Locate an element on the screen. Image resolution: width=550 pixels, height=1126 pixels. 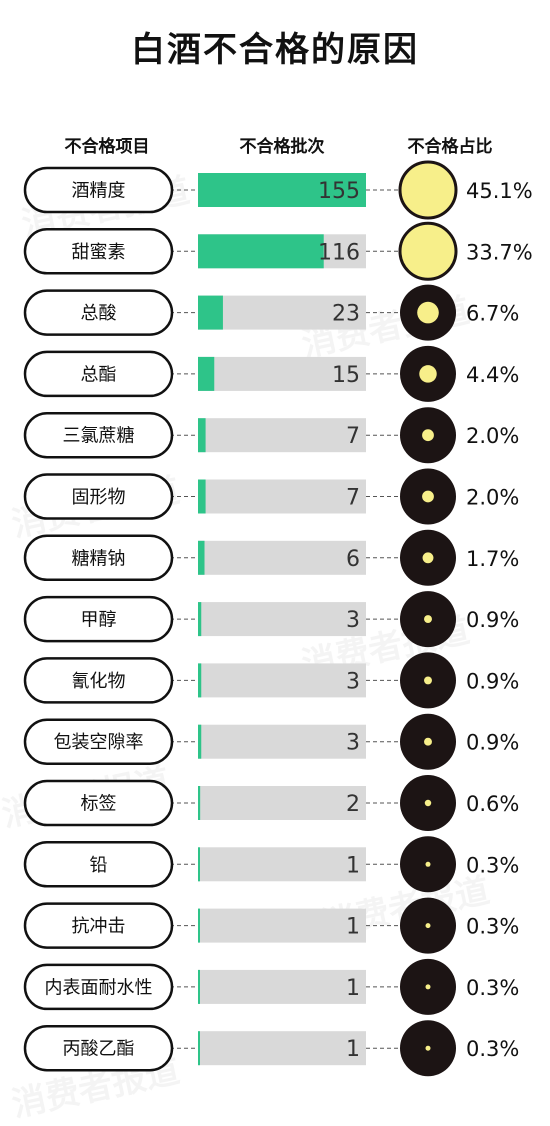
item-label: 甲醇 is located at coordinates (99, 620).